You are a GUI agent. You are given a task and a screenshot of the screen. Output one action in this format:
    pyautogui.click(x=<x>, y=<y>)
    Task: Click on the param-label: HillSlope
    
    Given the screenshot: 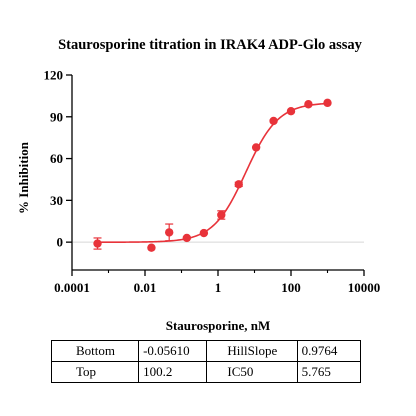 What is the action you would take?
    pyautogui.click(x=252, y=351)
    